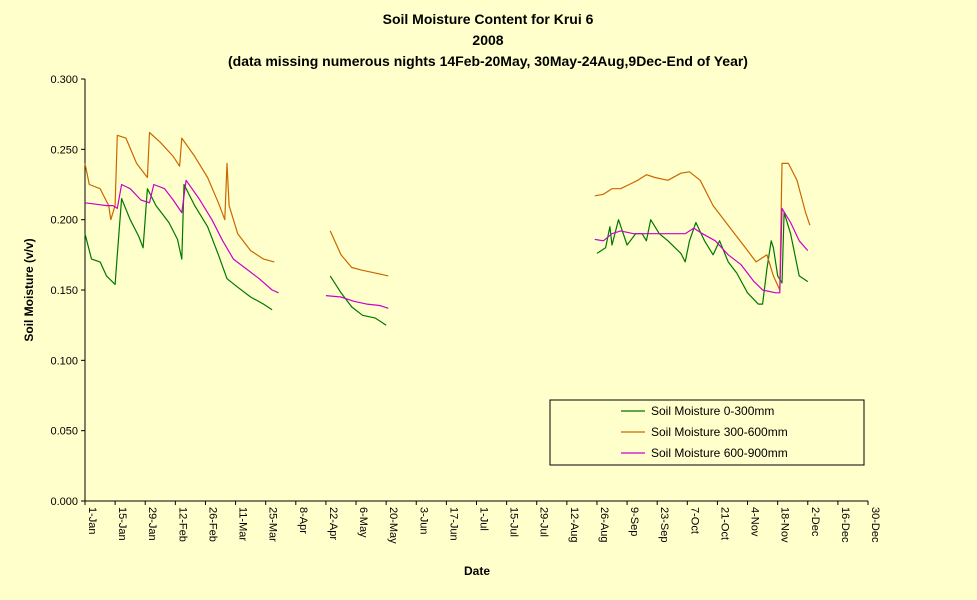 The width and height of the screenshot is (977, 600). Describe the element at coordinates (423, 521) in the screenshot. I see `x-tick-label: 3-Jun` at that location.